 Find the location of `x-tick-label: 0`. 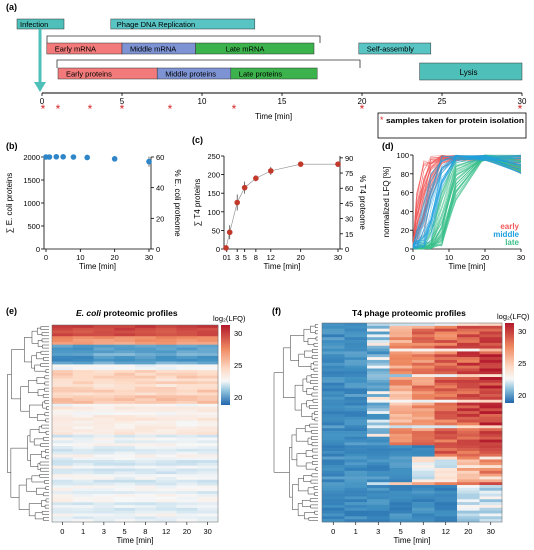

x-tick-label: 0 is located at coordinates (62, 531).